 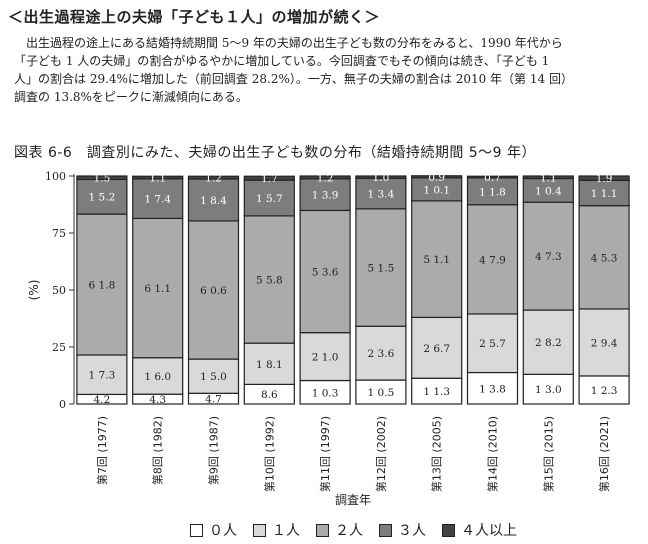 I want to click on data-label: 2 1.0, so click(x=325, y=358).